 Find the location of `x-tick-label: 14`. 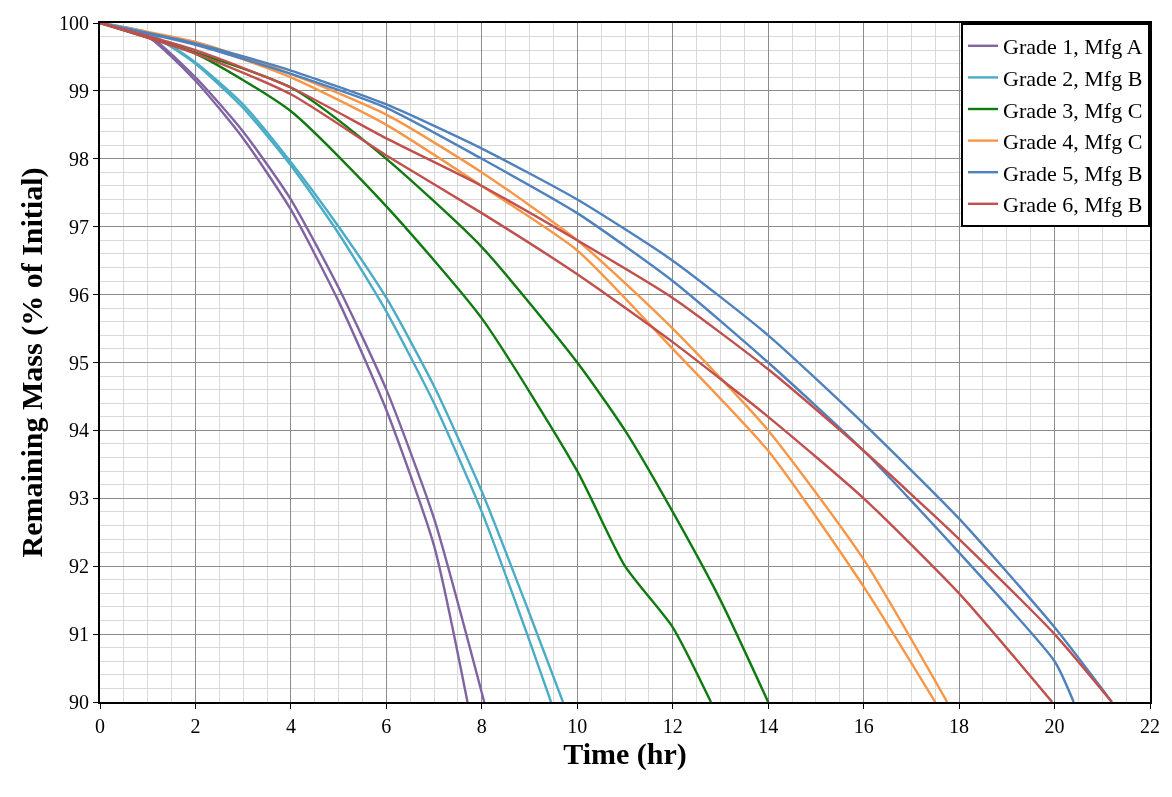

x-tick-label: 14 is located at coordinates (768, 726).